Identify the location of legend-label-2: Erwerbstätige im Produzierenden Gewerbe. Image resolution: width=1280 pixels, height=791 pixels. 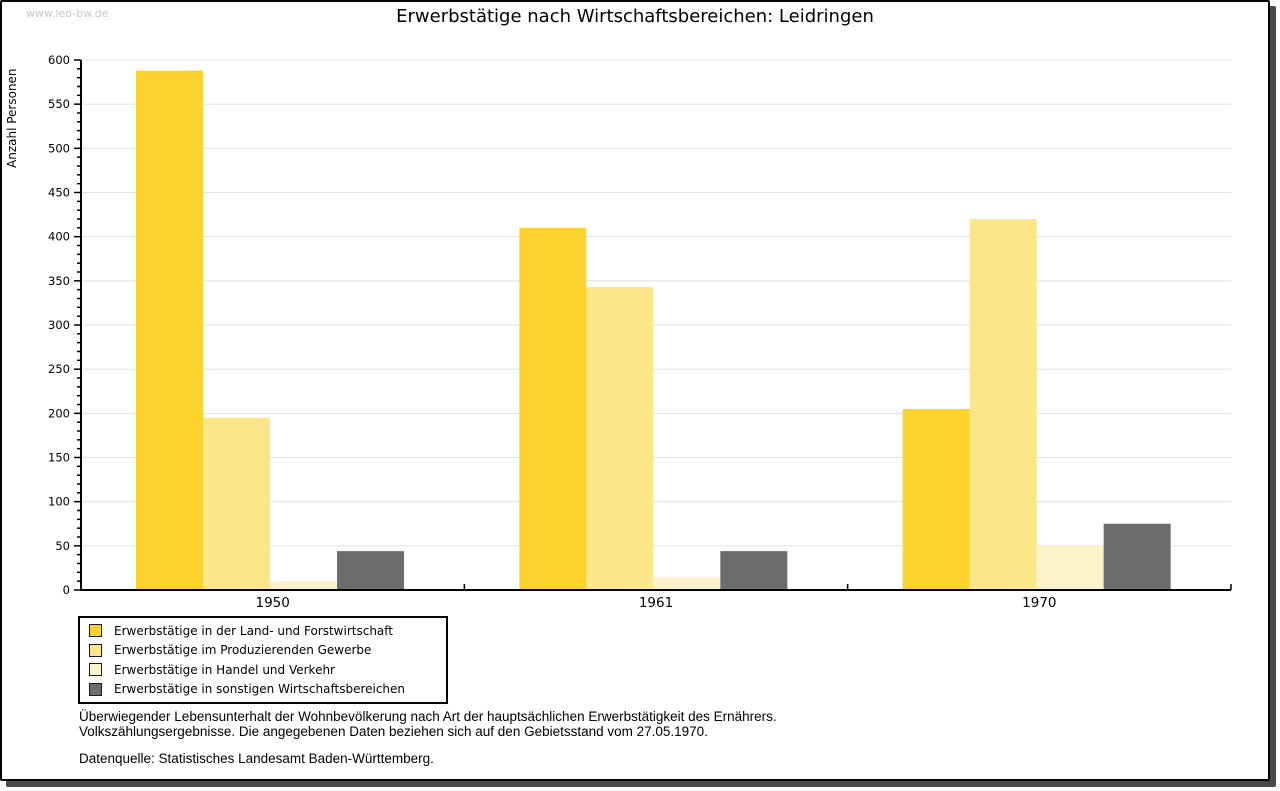
(243, 650).